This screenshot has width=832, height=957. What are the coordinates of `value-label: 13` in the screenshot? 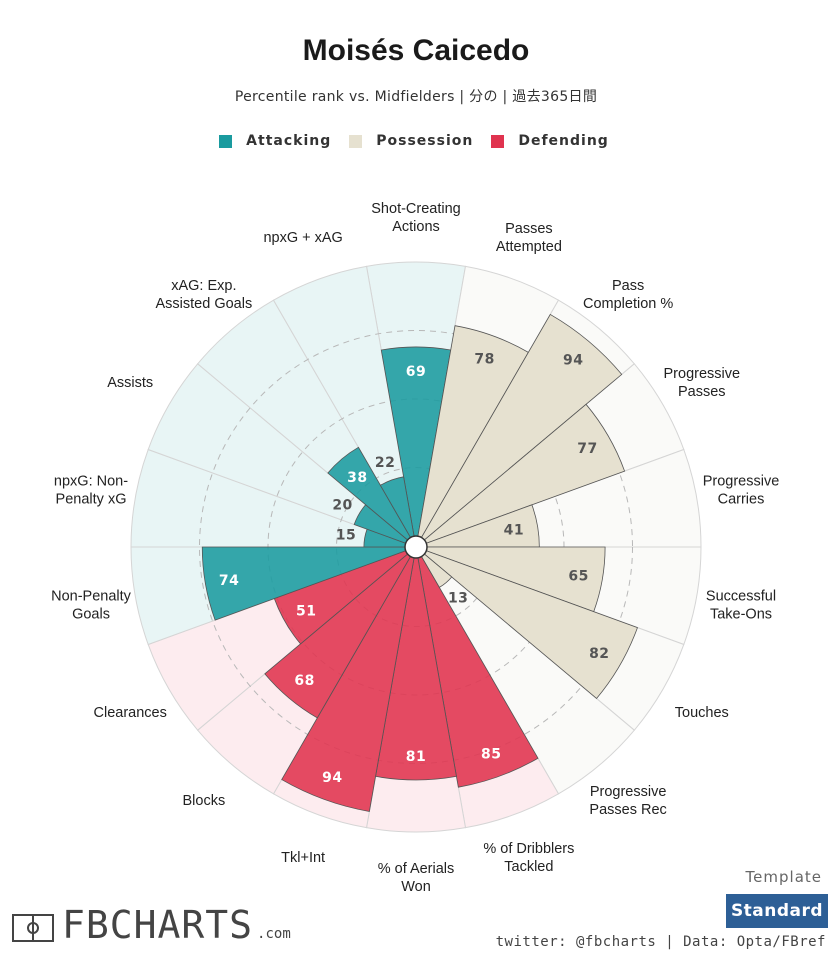 It's located at (458, 598).